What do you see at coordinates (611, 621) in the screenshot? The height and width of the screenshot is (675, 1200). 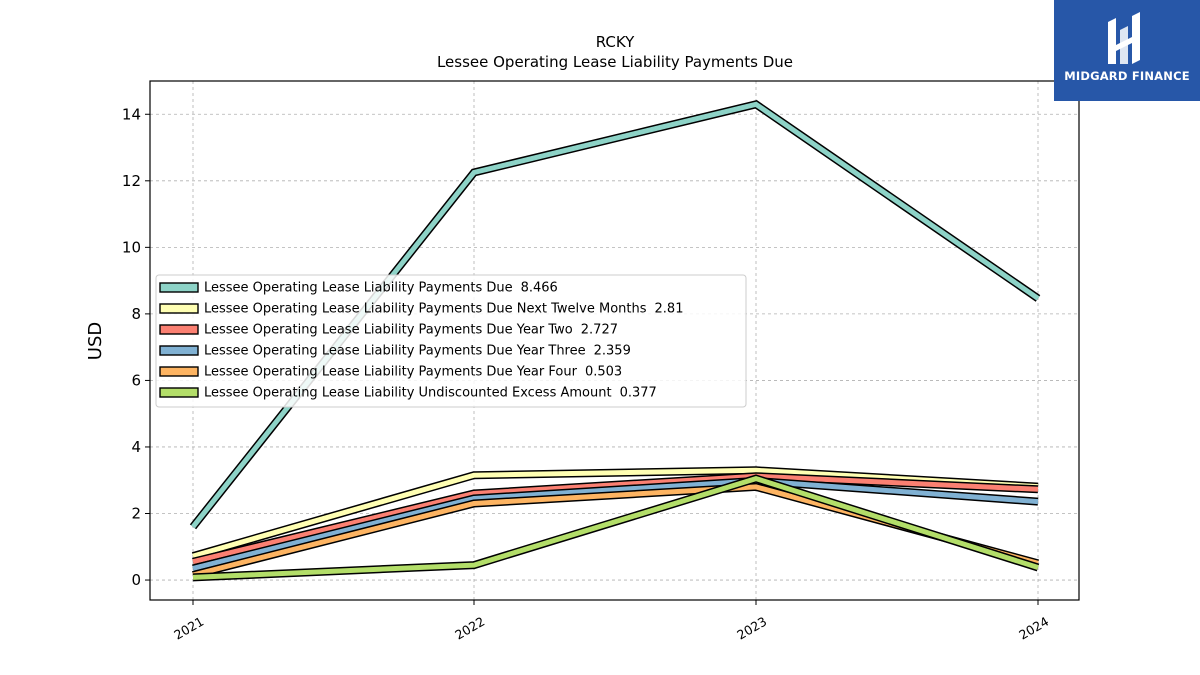 I see `x-axis: 2021 2022 2023 2024` at bounding box center [611, 621].